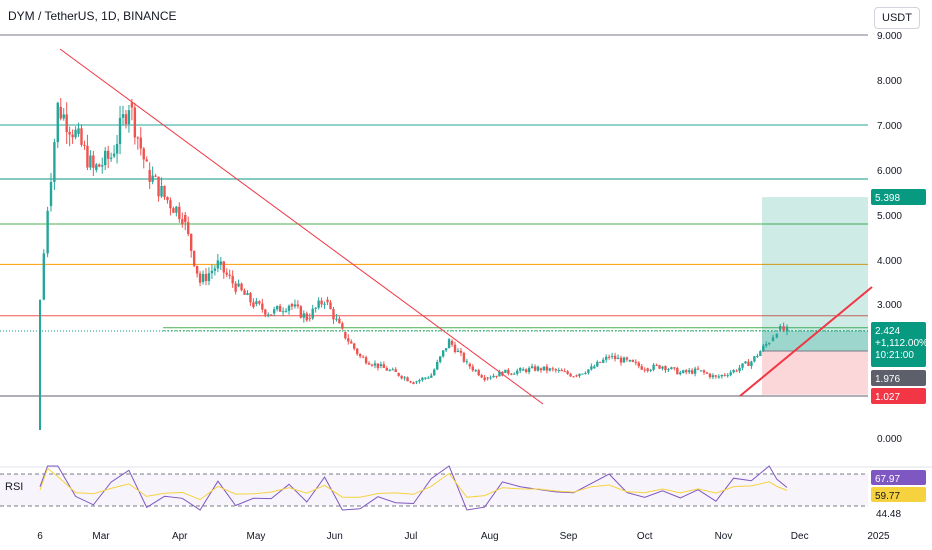 Image resolution: width=932 pixels, height=550 pixels. Describe the element at coordinates (413, 484) in the screenshot. I see `rsi-ma-line` at that location.